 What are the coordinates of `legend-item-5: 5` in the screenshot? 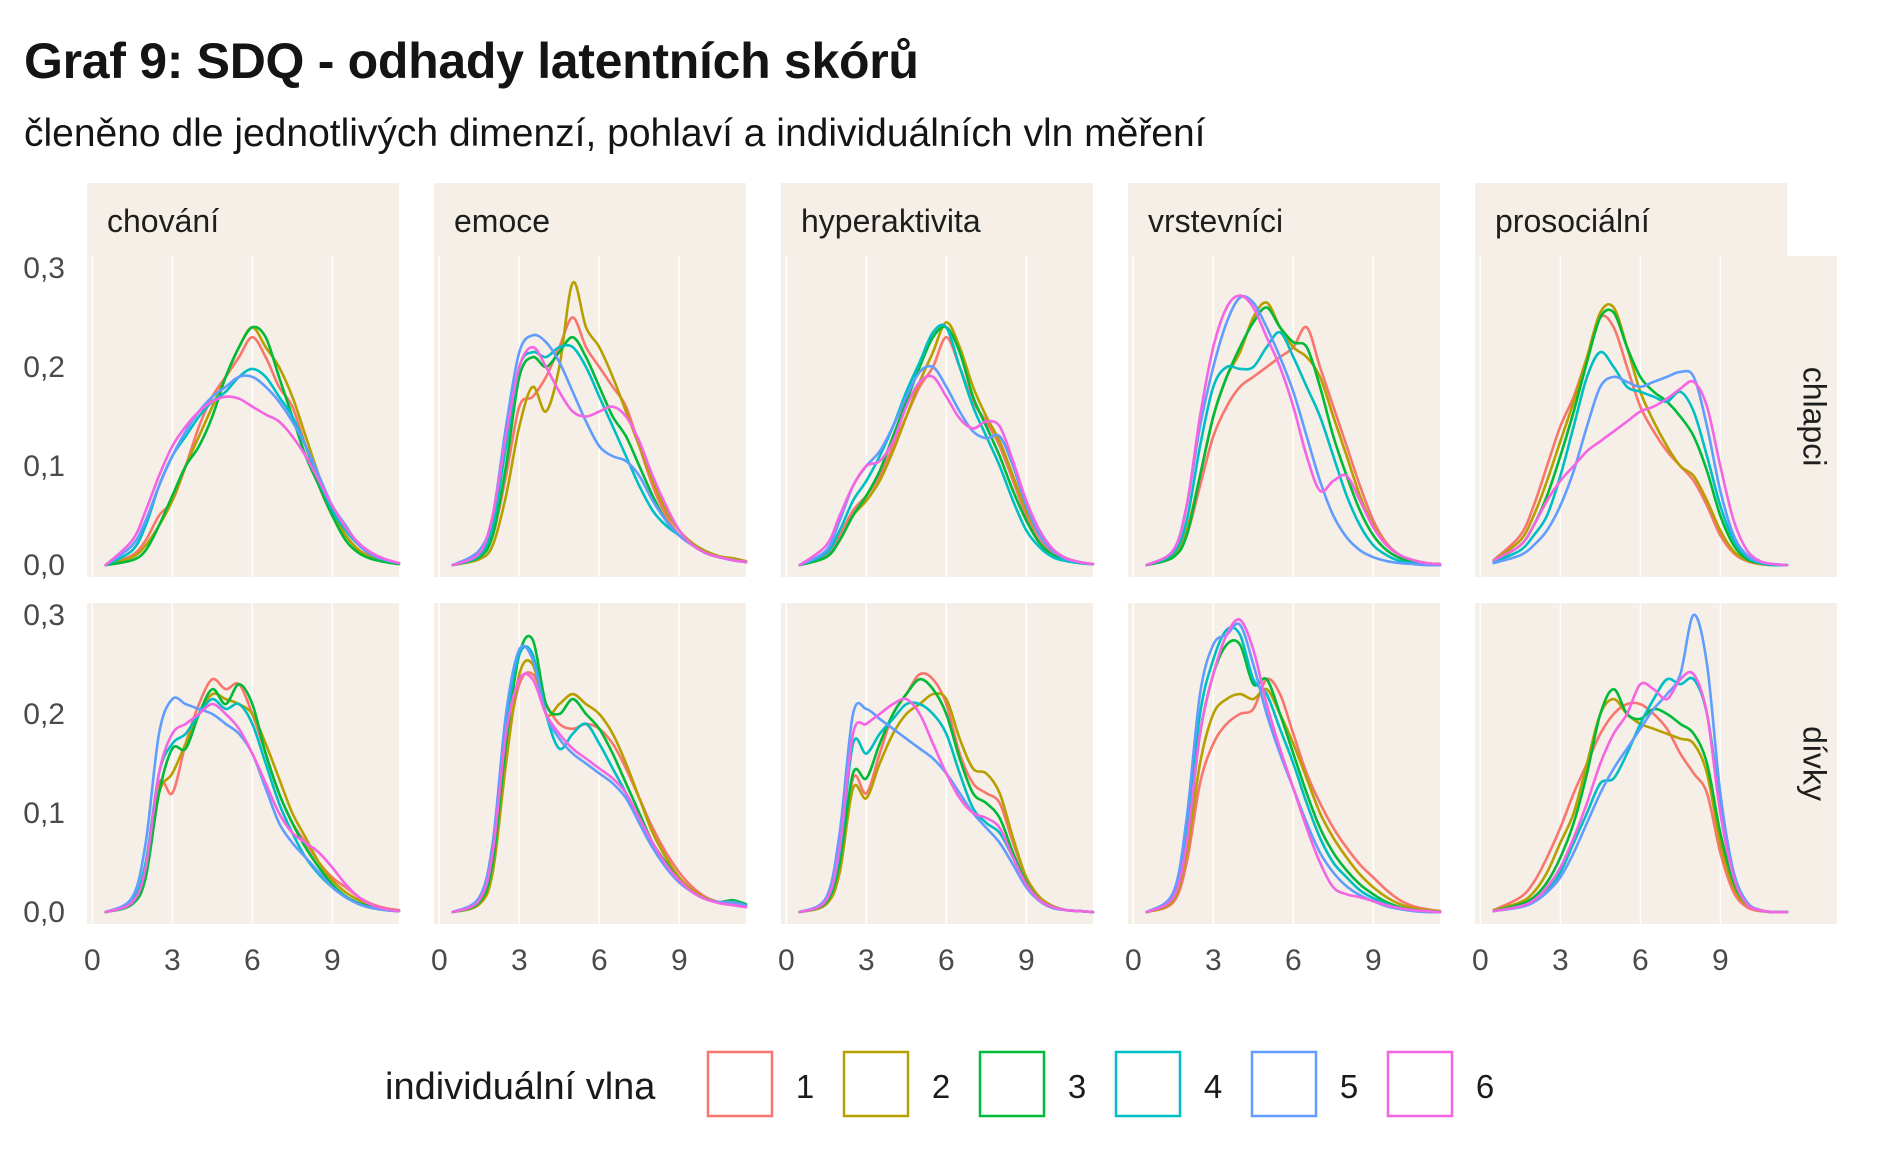 It's located at (1304, 1084).